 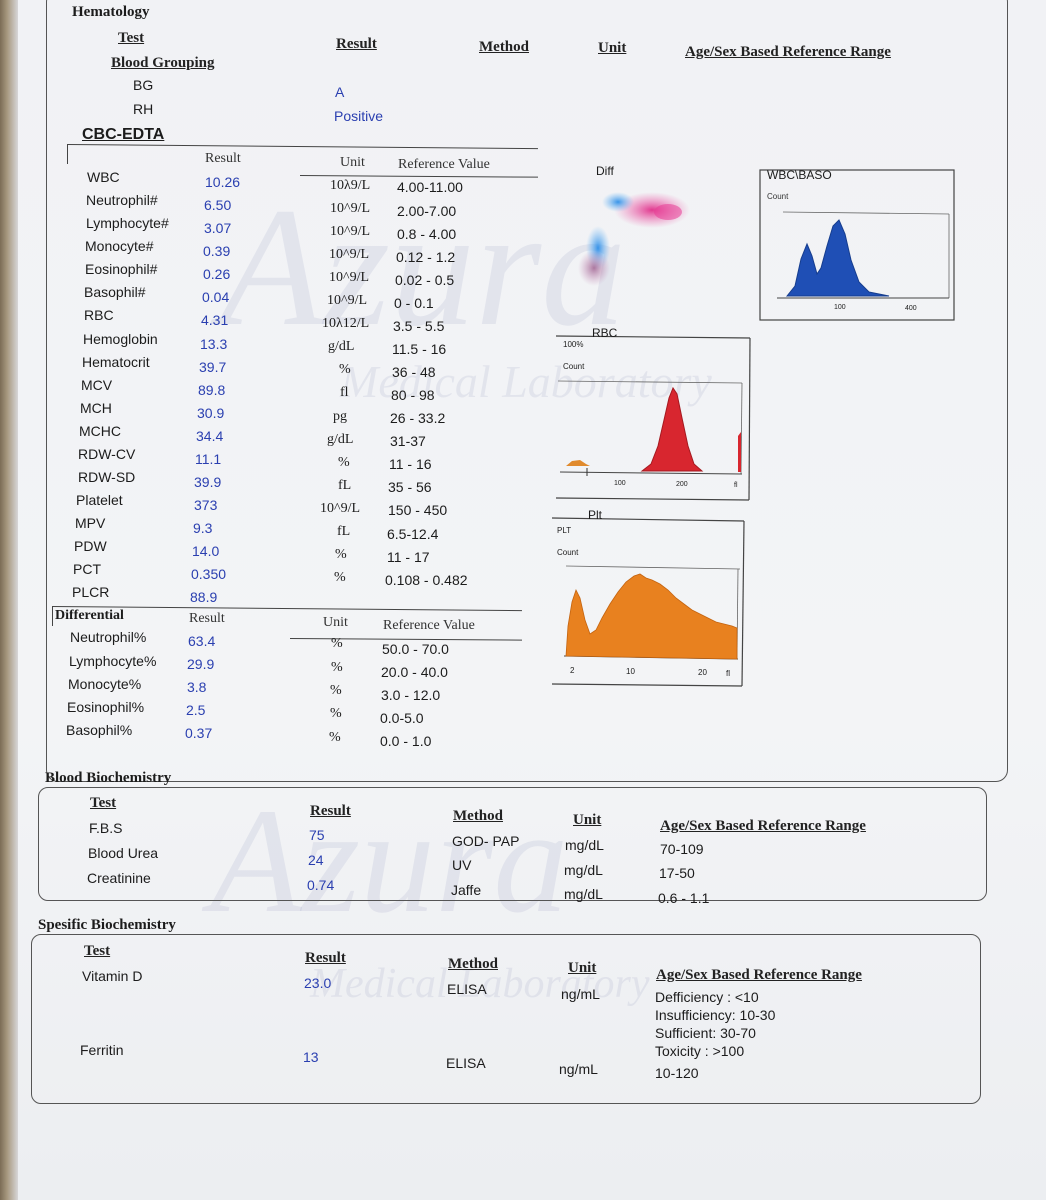 What do you see at coordinates (105, 684) in the screenshot?
I see `row-name: Monocyte%` at bounding box center [105, 684].